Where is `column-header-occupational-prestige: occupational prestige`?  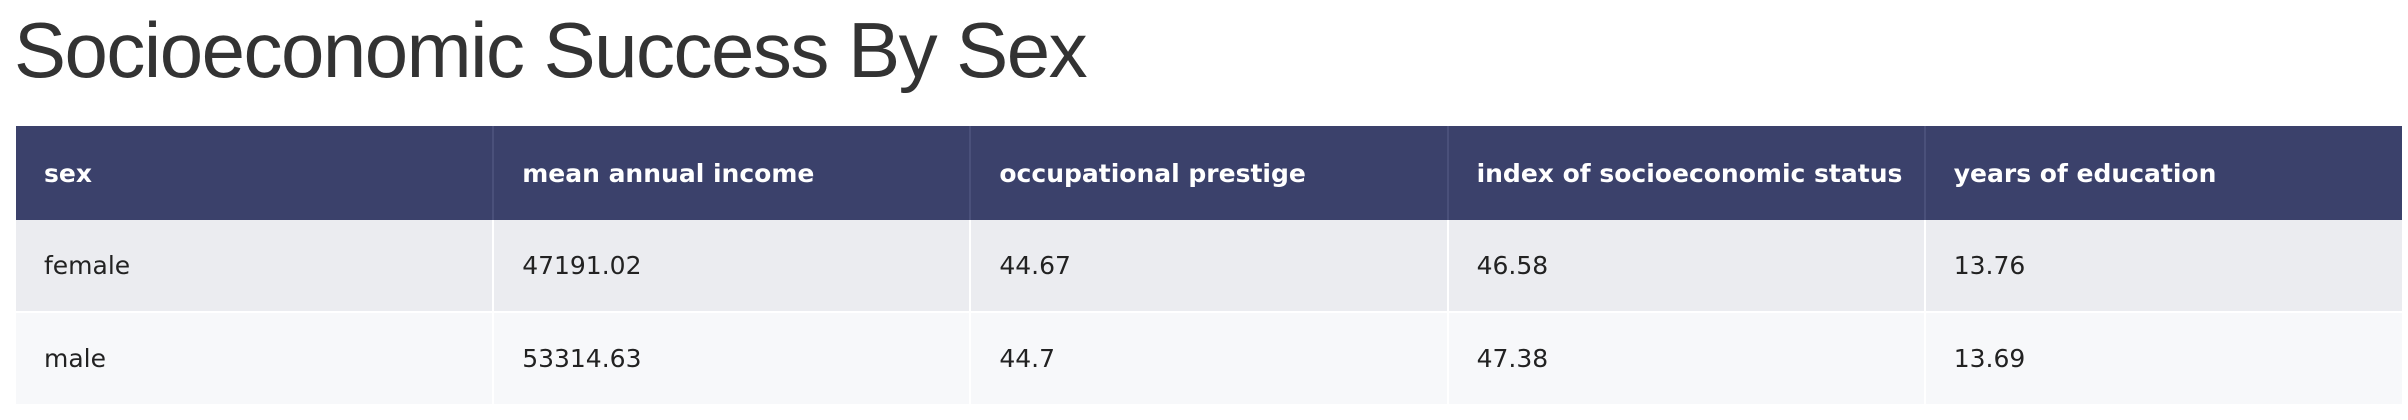 column-header-occupational-prestige: occupational prestige is located at coordinates (1209, 173).